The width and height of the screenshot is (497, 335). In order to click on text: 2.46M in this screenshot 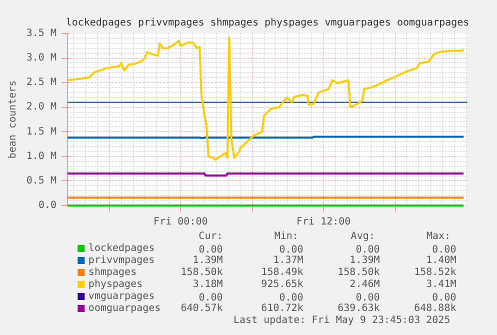, I will do `click(365, 284)`.